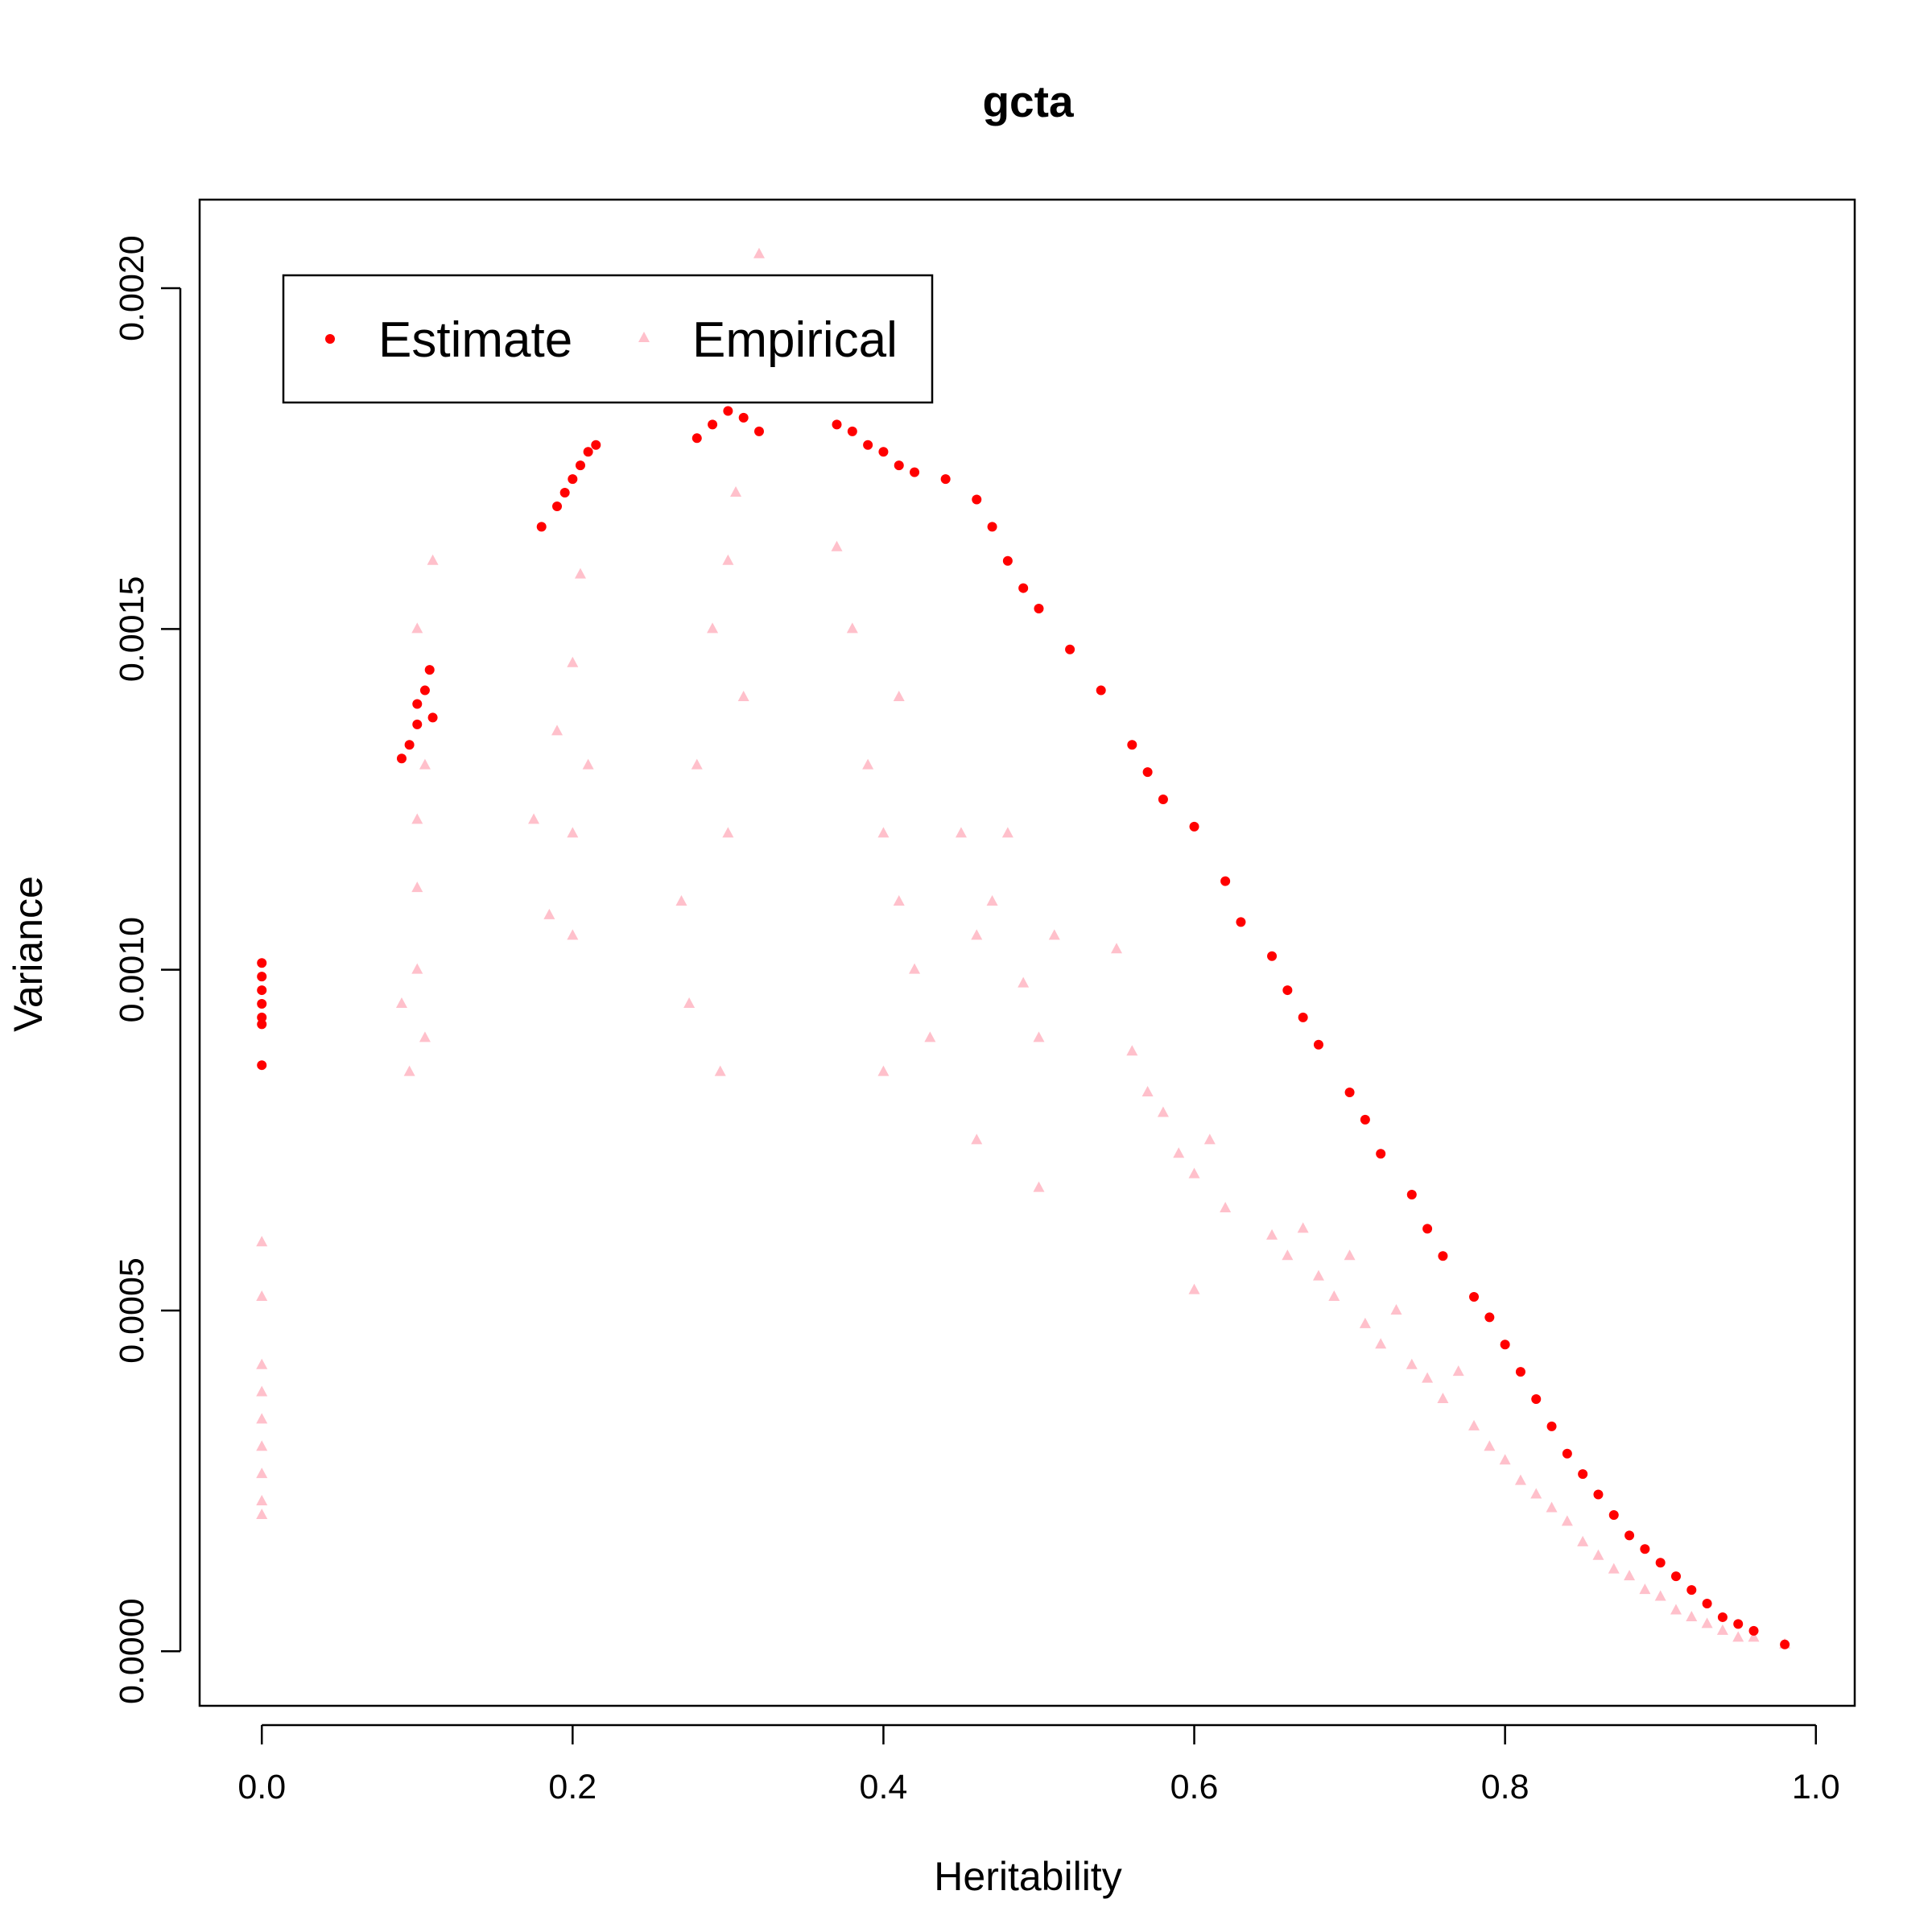 The image size is (1932, 1932). I want to click on y-tick-label: 0.0000, so click(132, 1652).